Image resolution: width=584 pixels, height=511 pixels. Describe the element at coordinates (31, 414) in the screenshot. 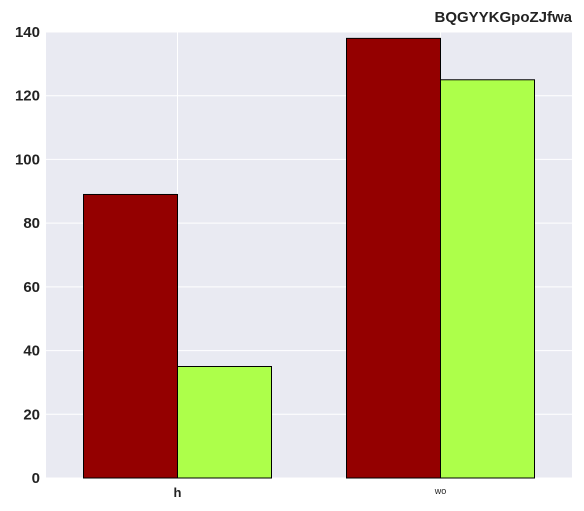

I see `y-tick-label: 20` at that location.